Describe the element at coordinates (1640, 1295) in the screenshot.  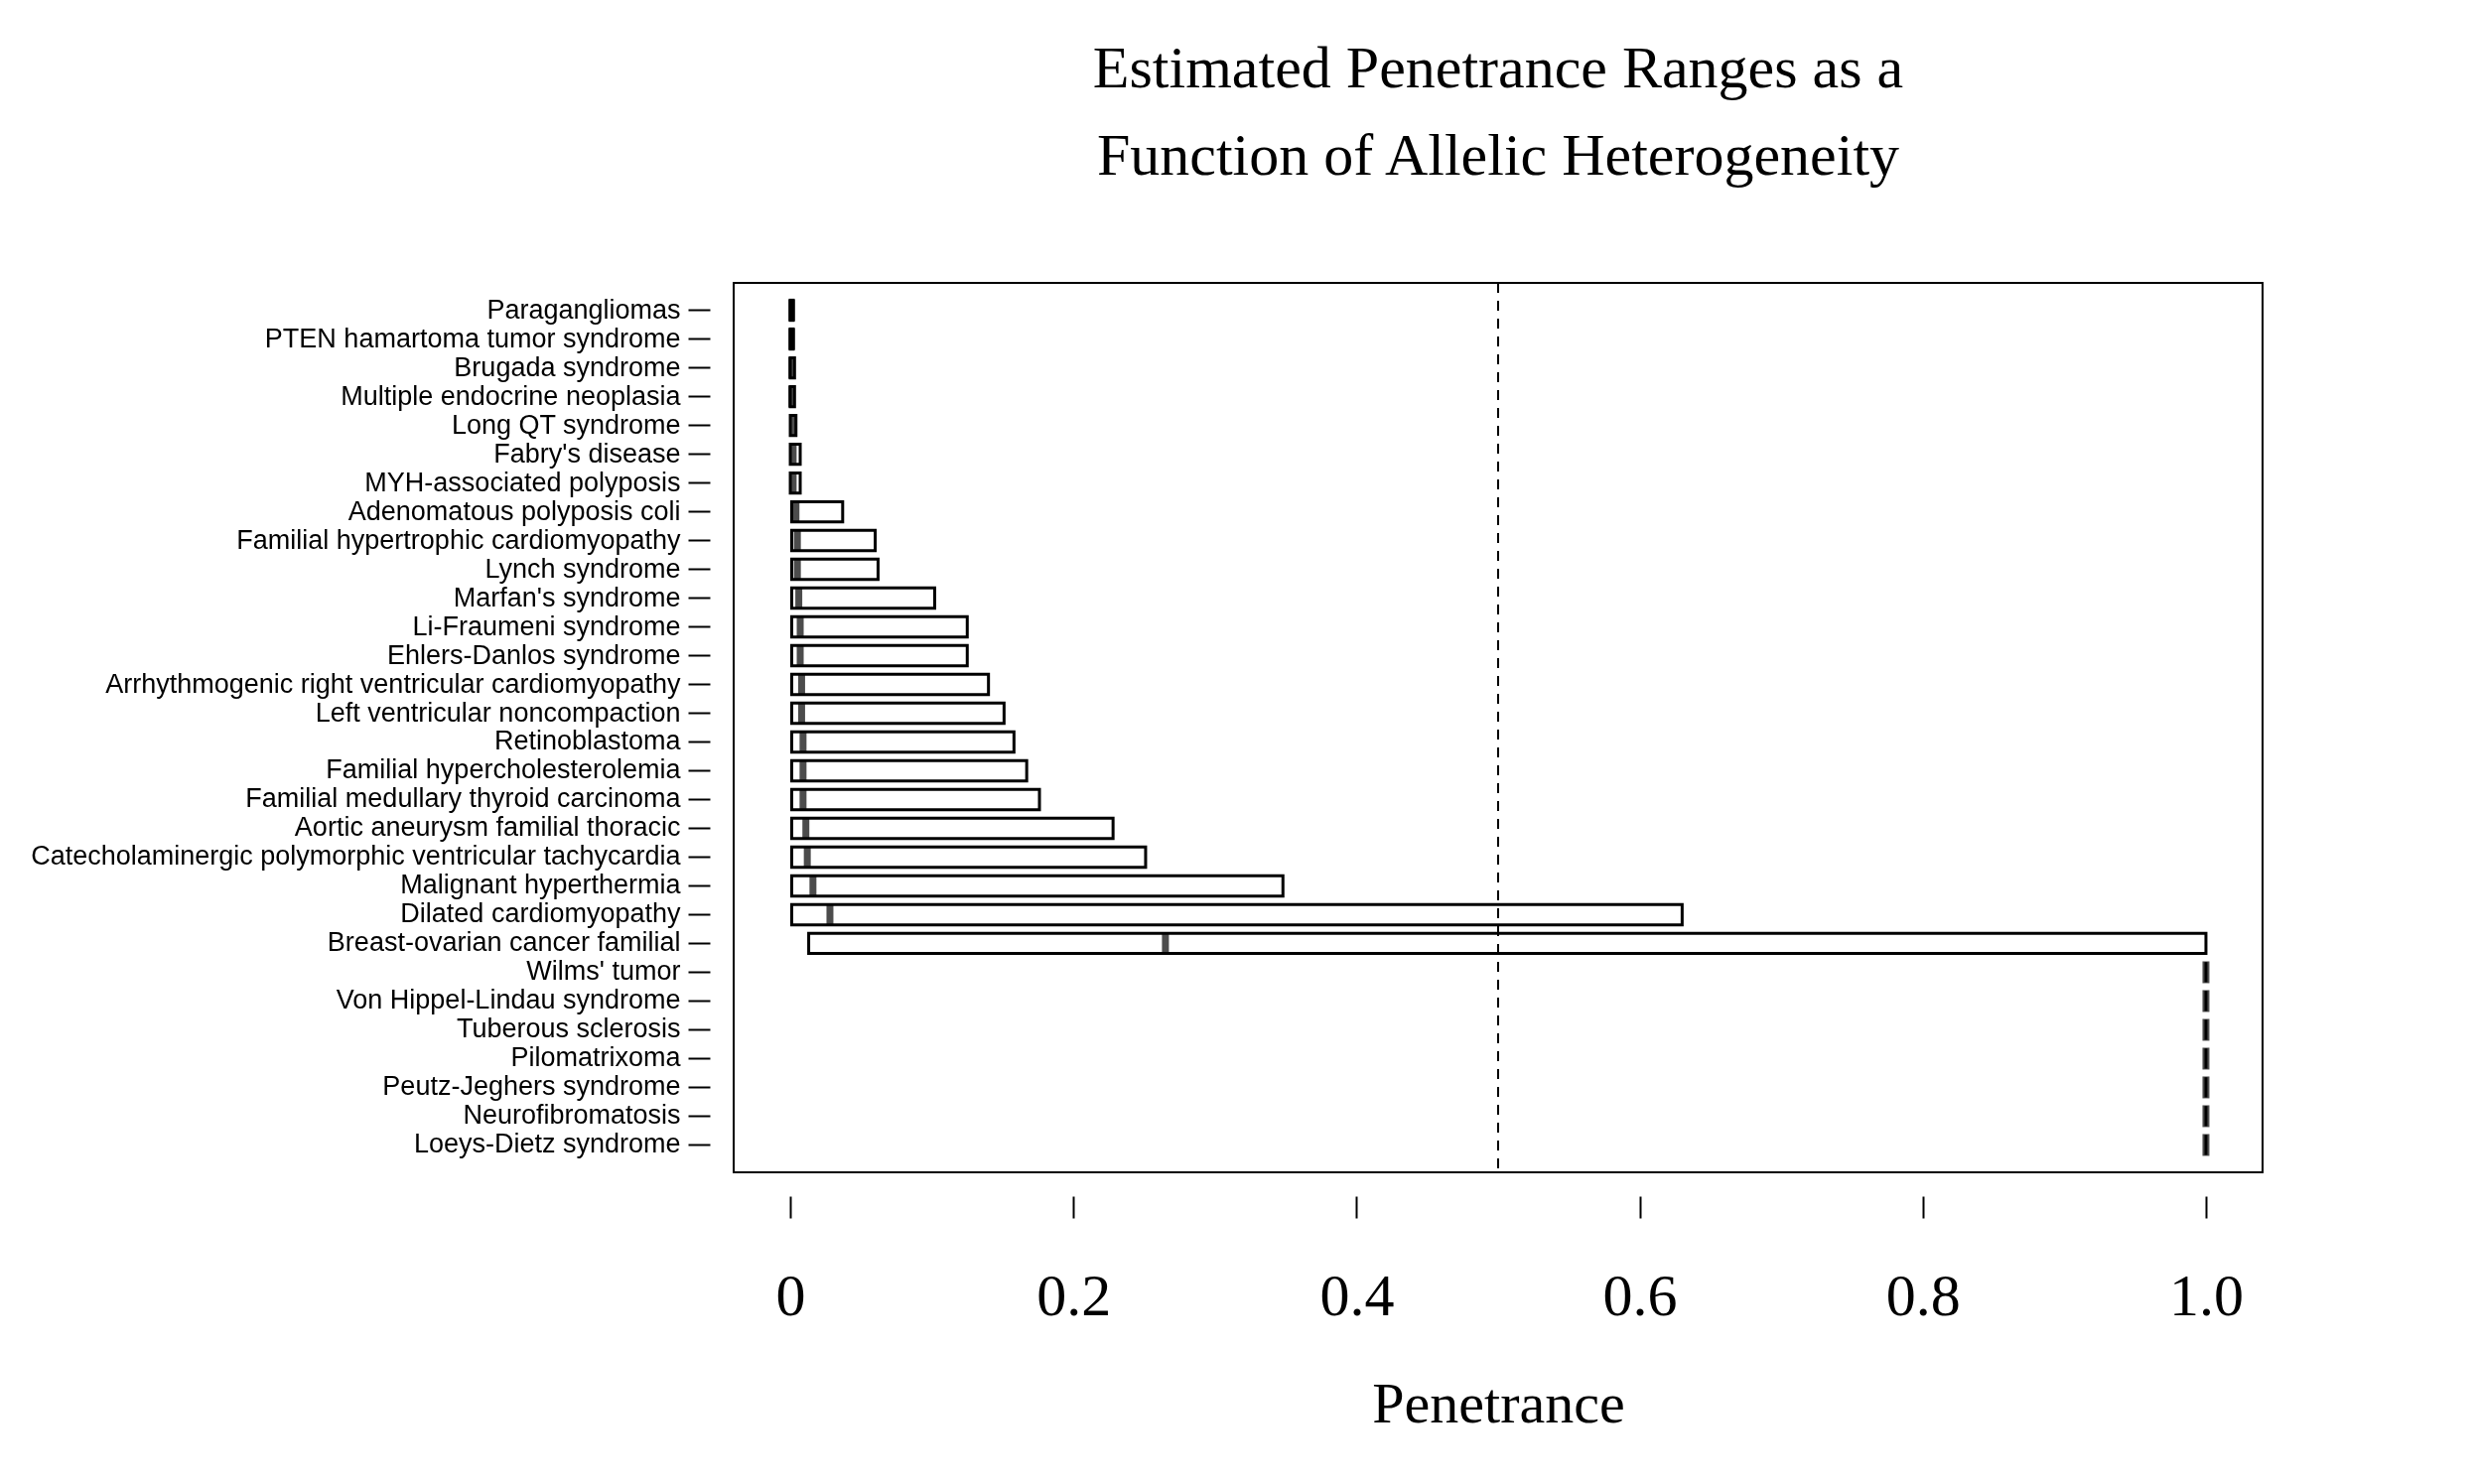
I see `x-tick-label: 0.6` at that location.